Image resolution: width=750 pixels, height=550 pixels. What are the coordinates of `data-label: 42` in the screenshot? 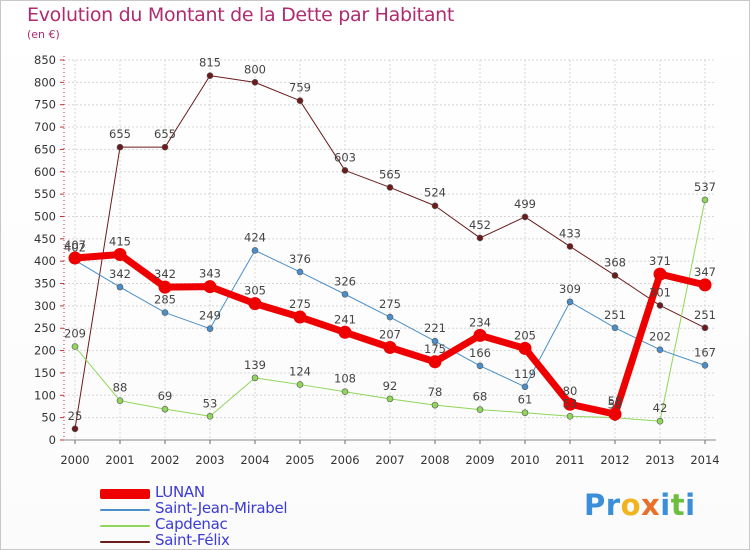 It's located at (660, 408).